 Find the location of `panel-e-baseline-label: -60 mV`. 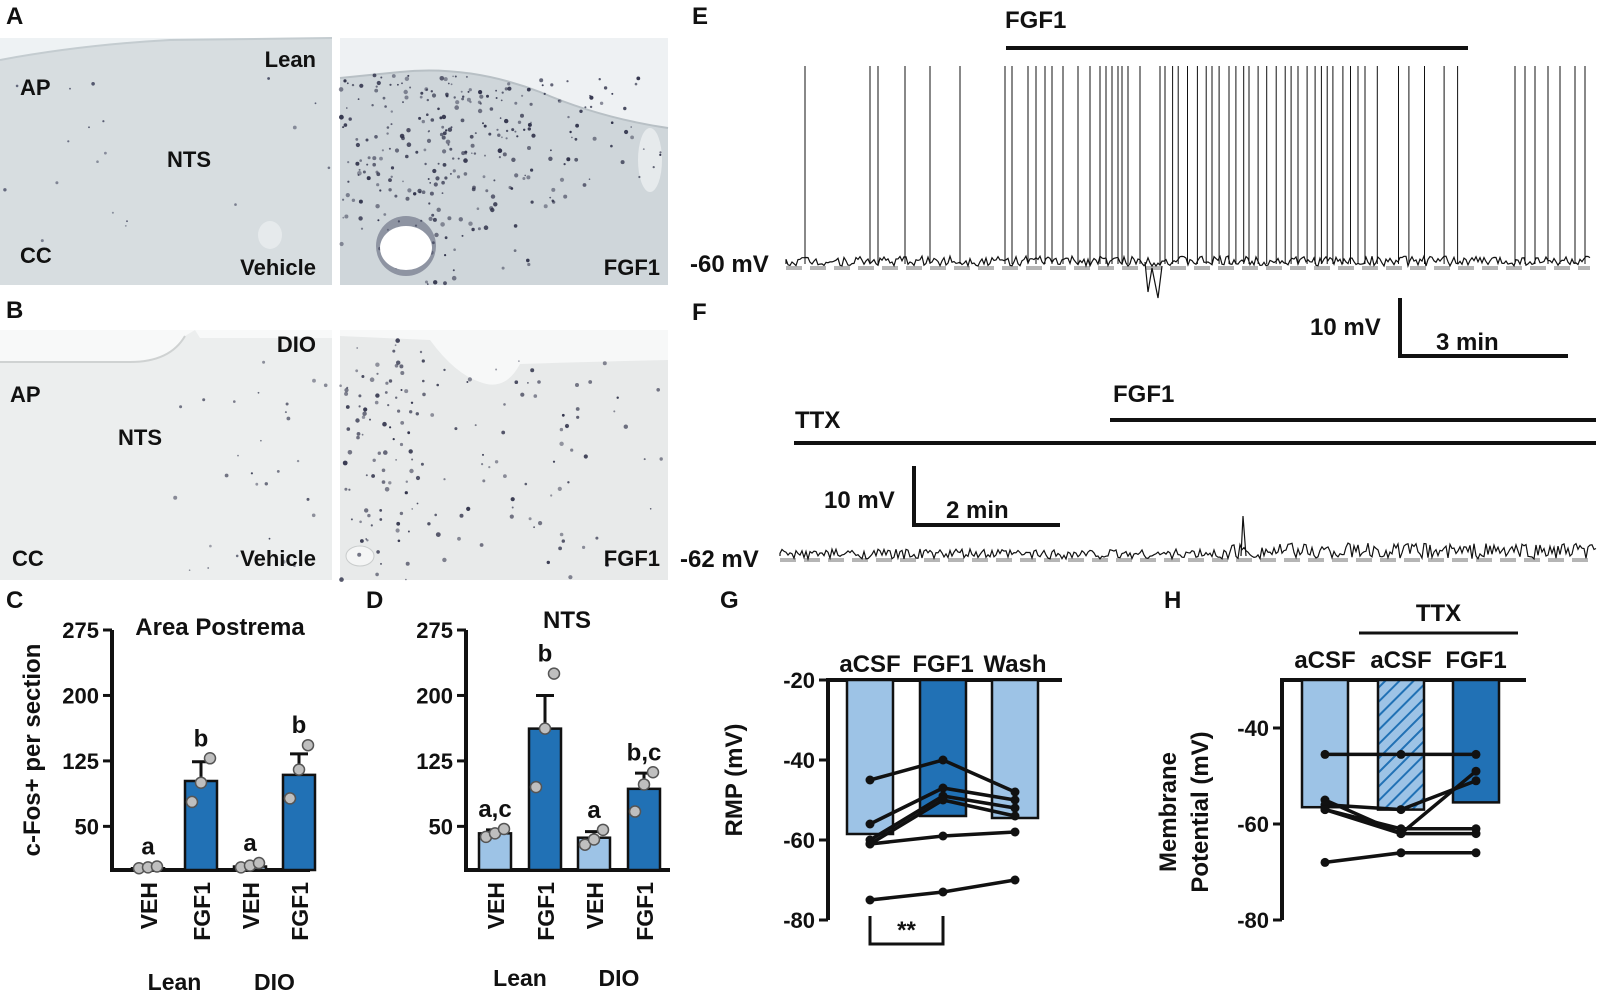

panel-e-baseline-label: -60 mV is located at coordinates (729, 264).